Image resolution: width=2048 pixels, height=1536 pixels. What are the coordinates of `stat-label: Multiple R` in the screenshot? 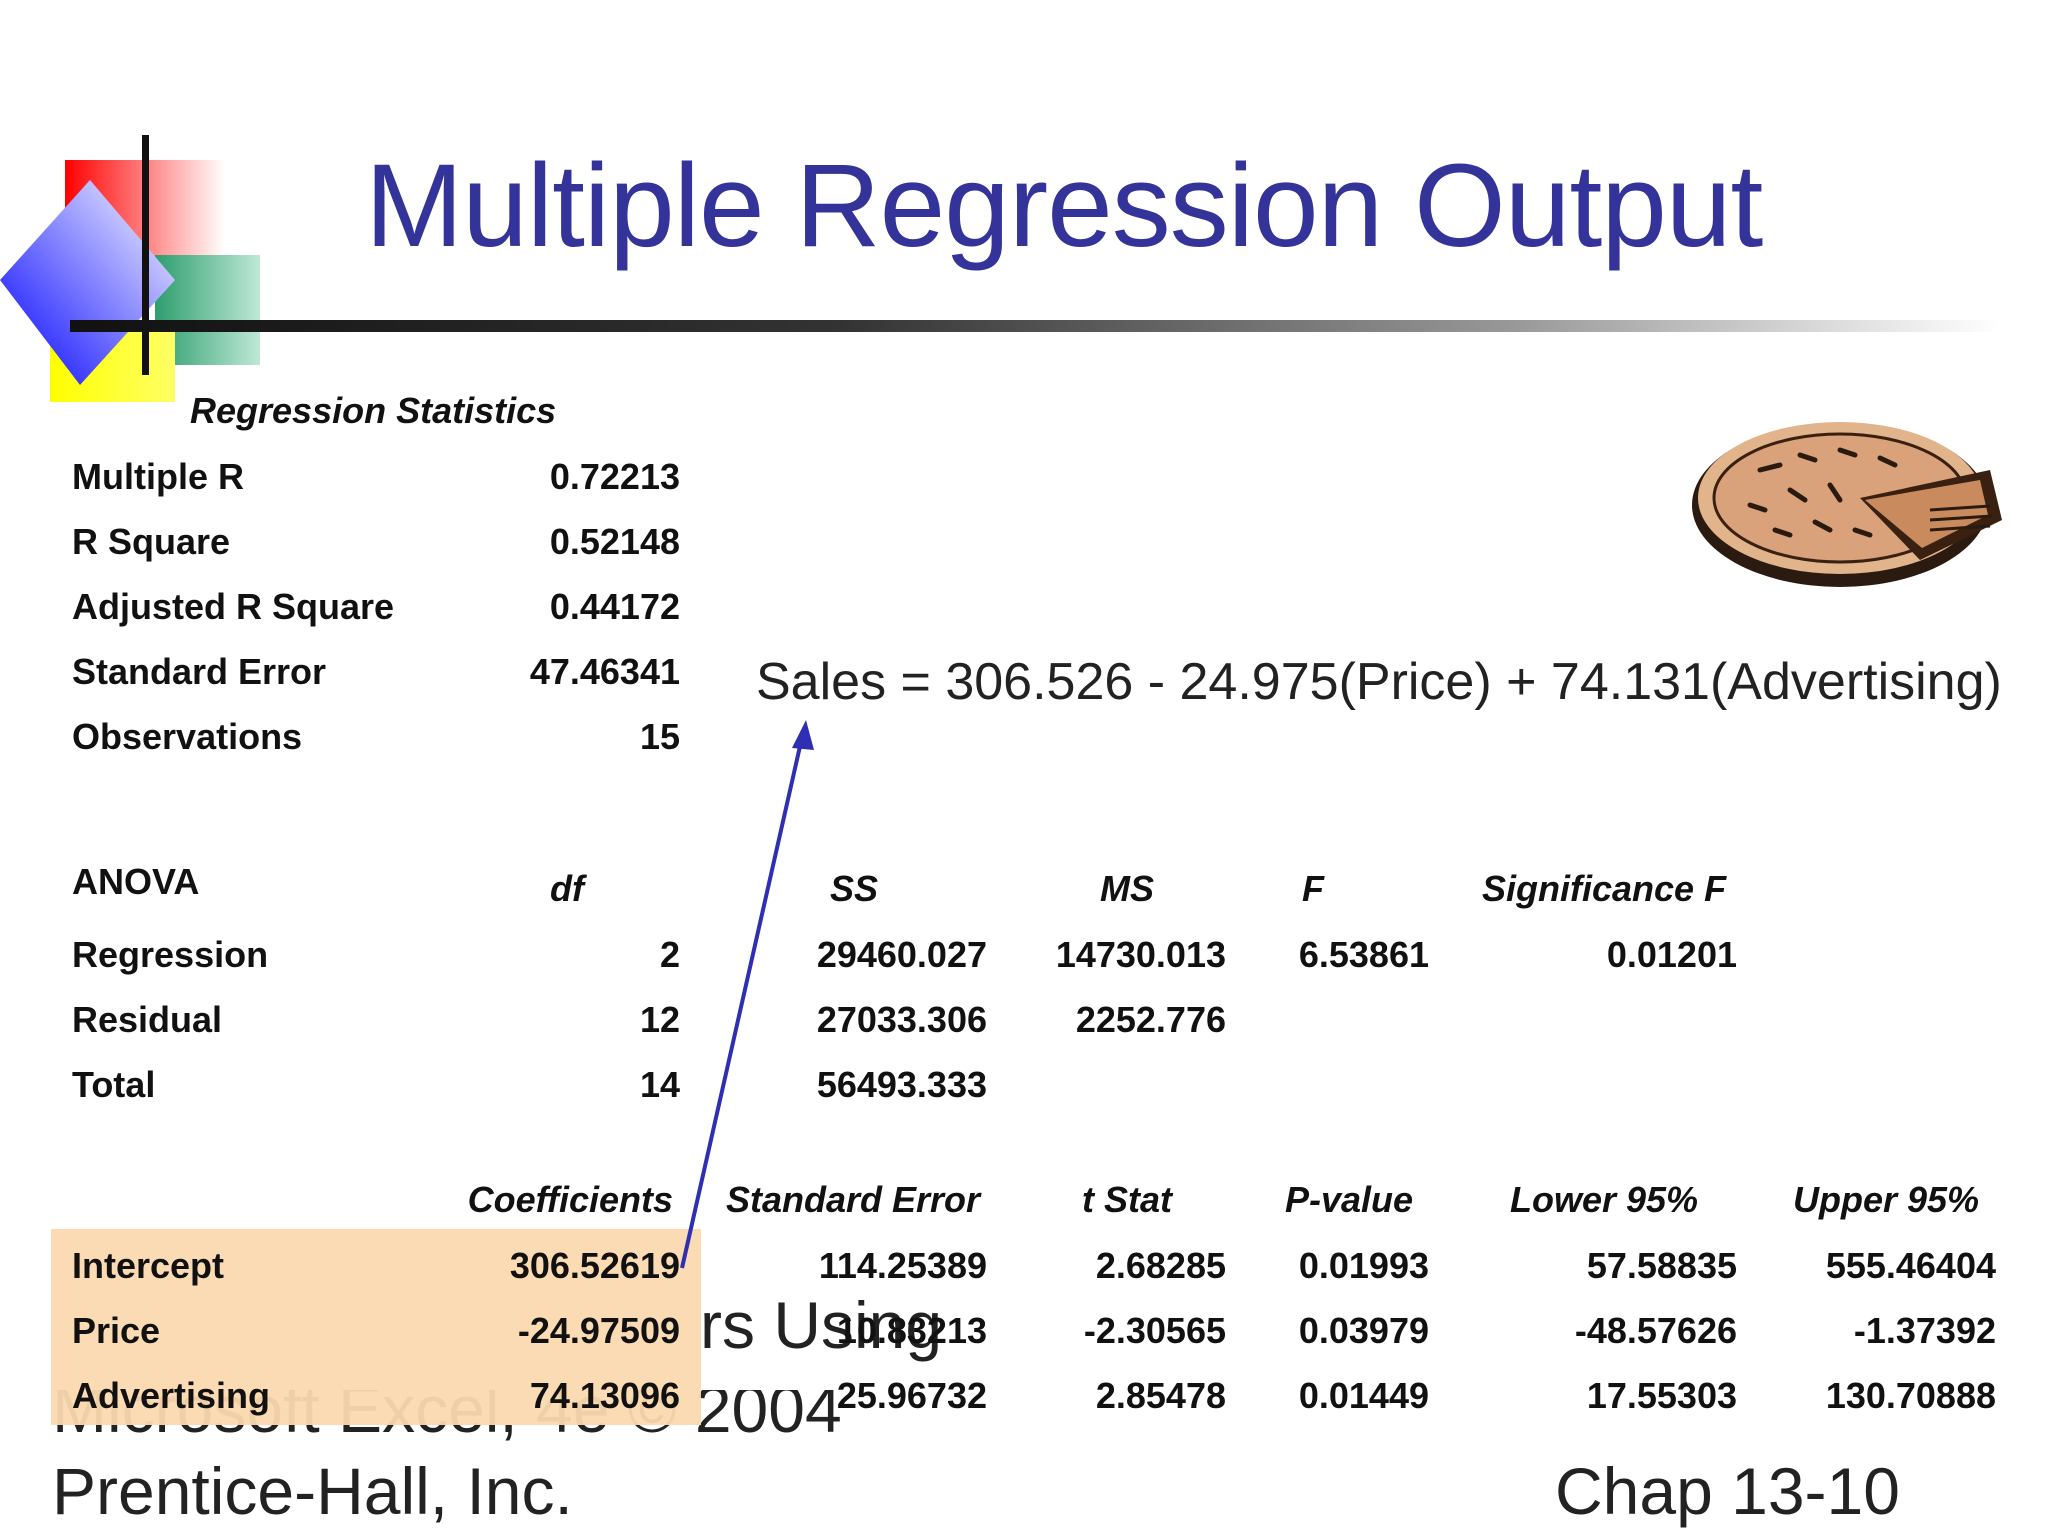 It's located at (158, 476).